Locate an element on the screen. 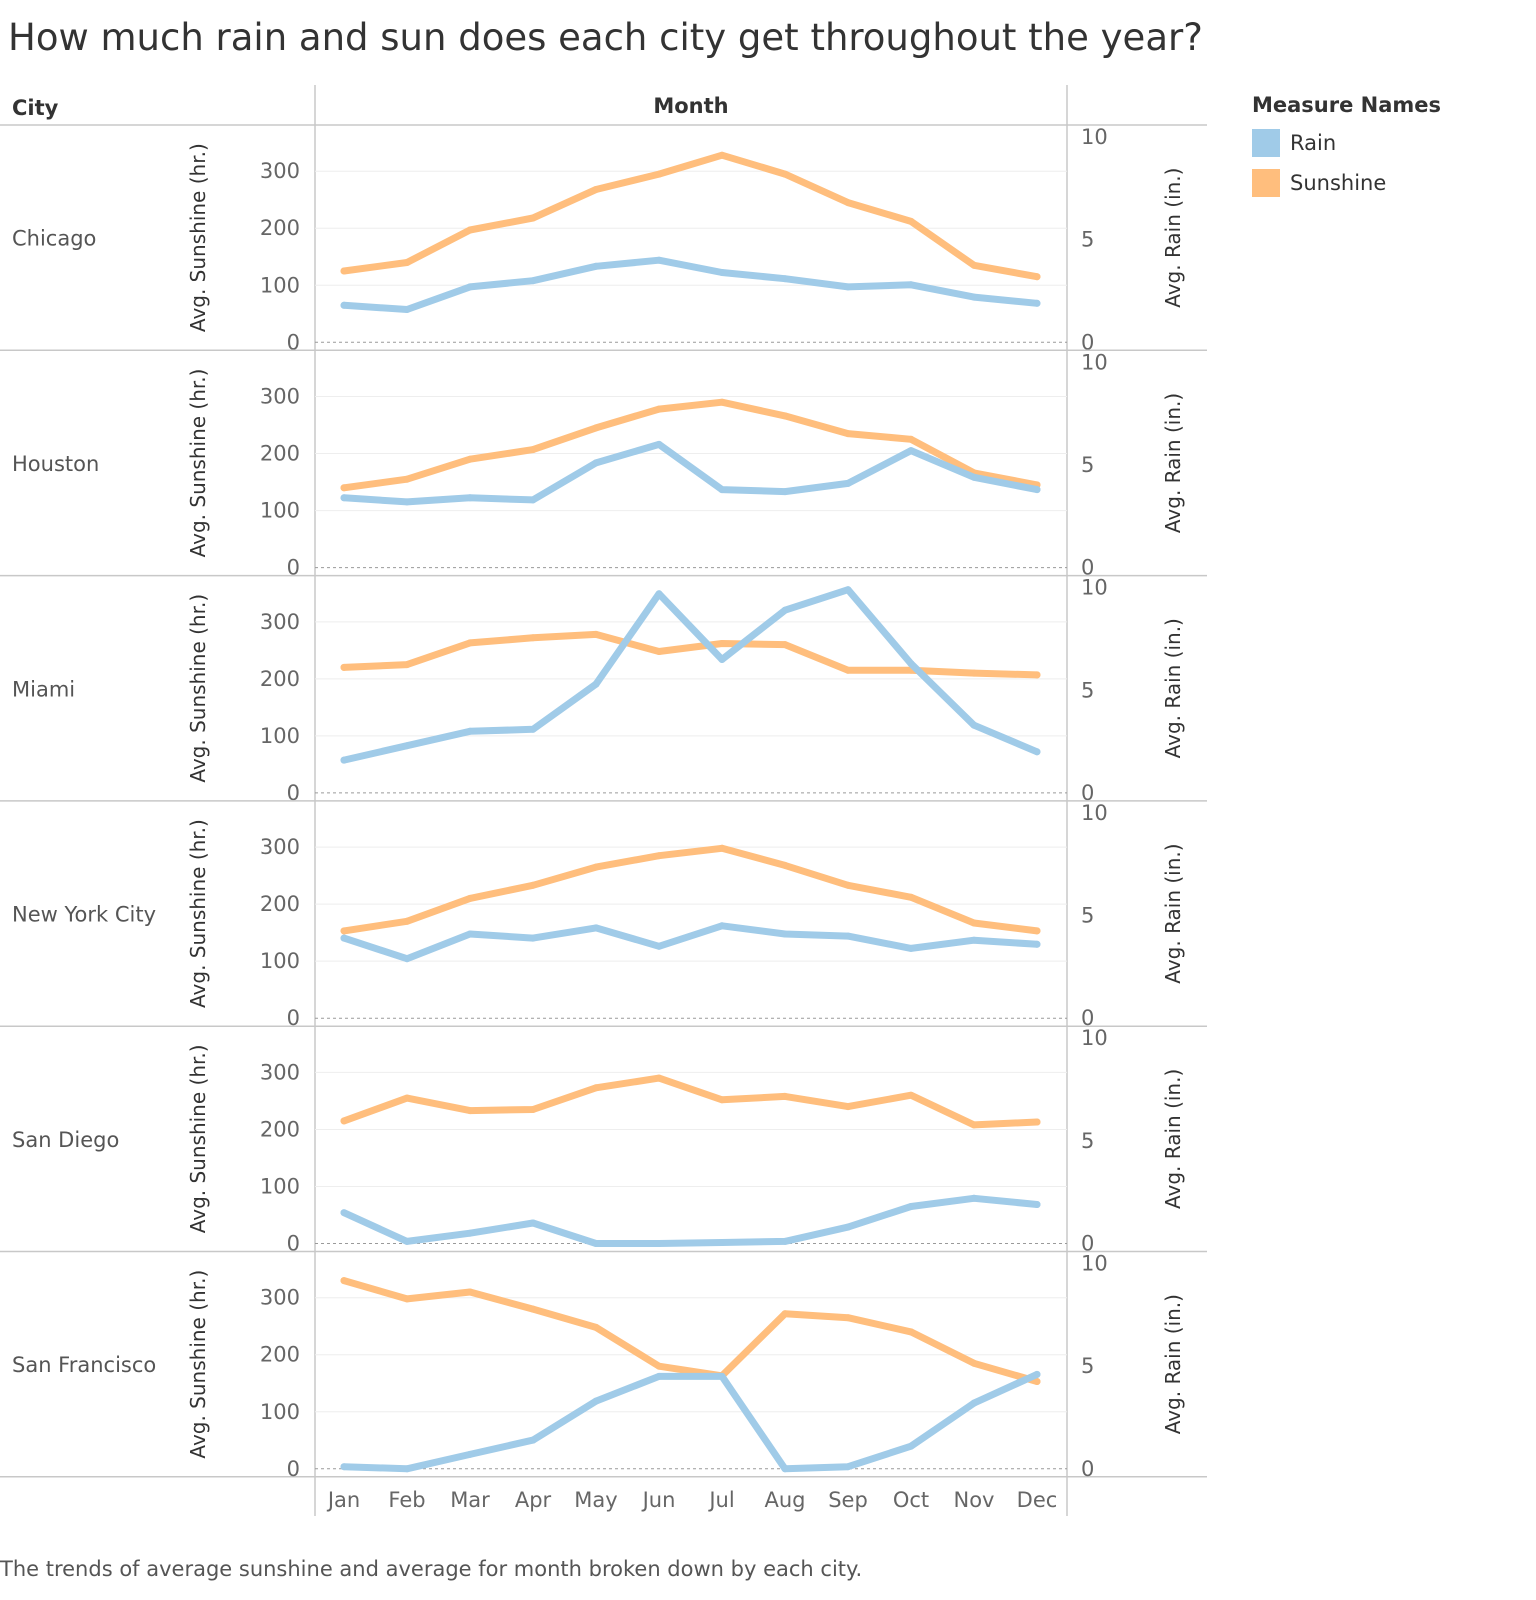 The height and width of the screenshot is (1600, 1536). series-line-san-francisco-sunshine is located at coordinates (690, 1331).